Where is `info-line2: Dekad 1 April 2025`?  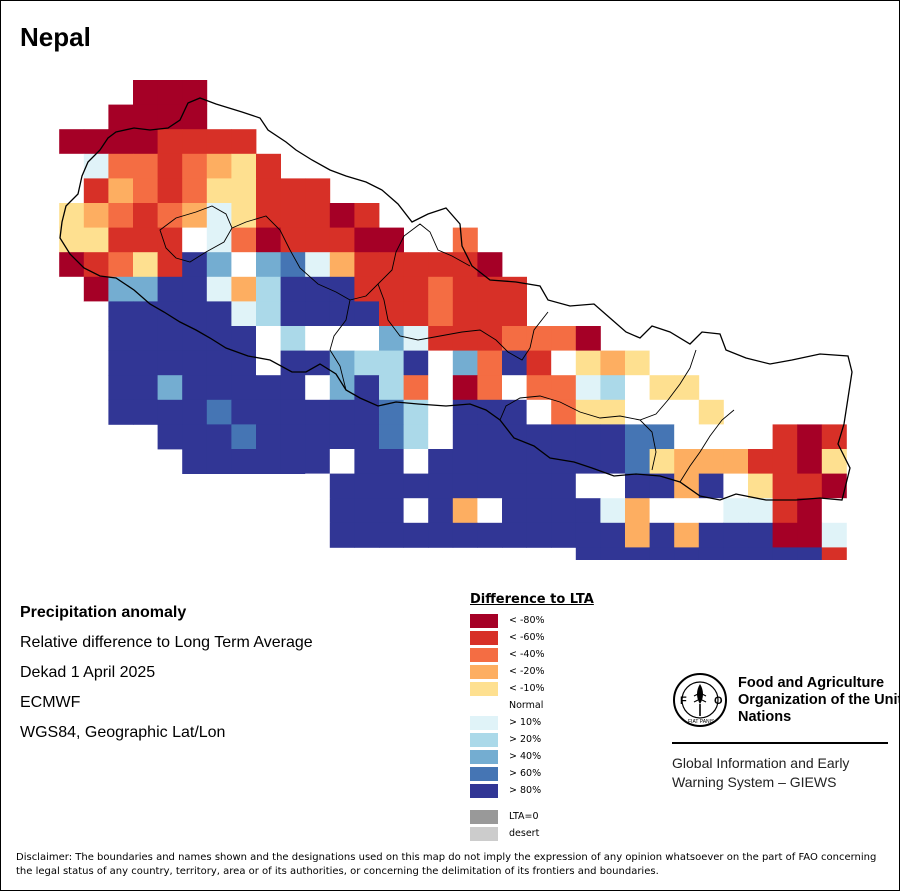
info-line2: Dekad 1 April 2025 is located at coordinates (88, 672).